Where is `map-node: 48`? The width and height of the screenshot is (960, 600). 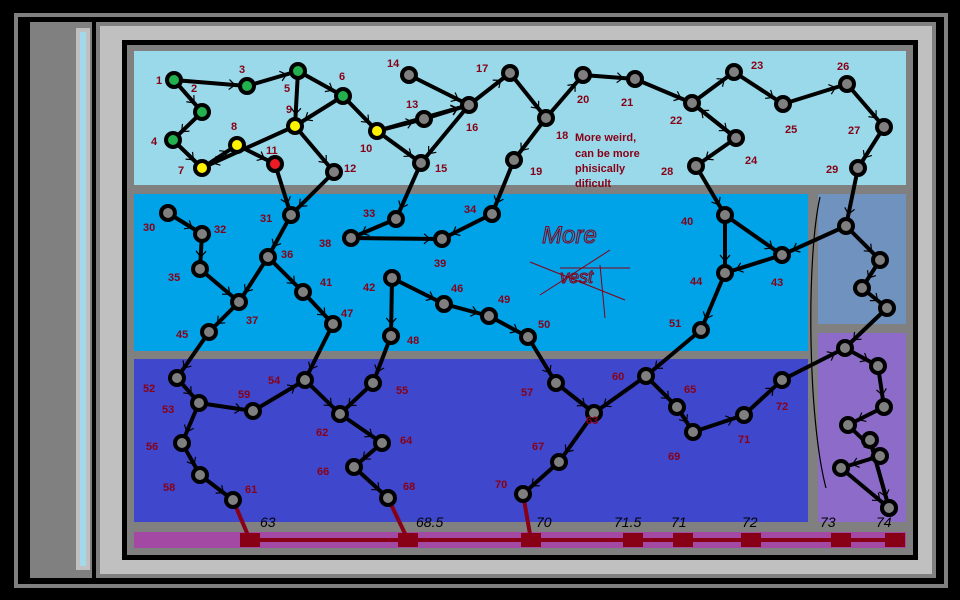 map-node: 48 is located at coordinates (400, 337).